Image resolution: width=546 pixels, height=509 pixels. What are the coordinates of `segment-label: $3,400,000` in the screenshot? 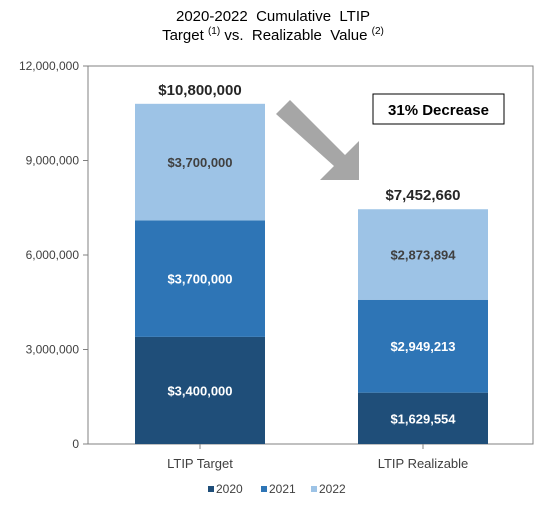 It's located at (199, 390).